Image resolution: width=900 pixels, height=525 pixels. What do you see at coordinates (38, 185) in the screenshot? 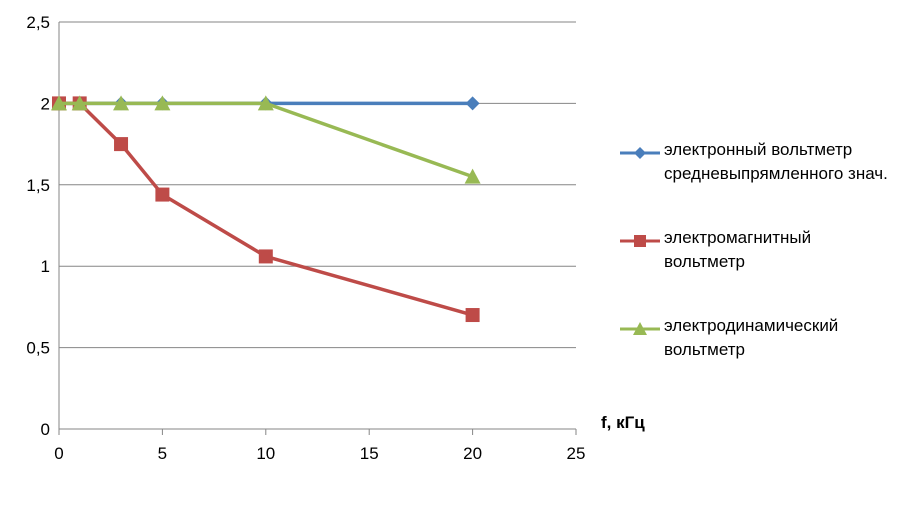
I see `y-tick-label: 1,5` at bounding box center [38, 185].